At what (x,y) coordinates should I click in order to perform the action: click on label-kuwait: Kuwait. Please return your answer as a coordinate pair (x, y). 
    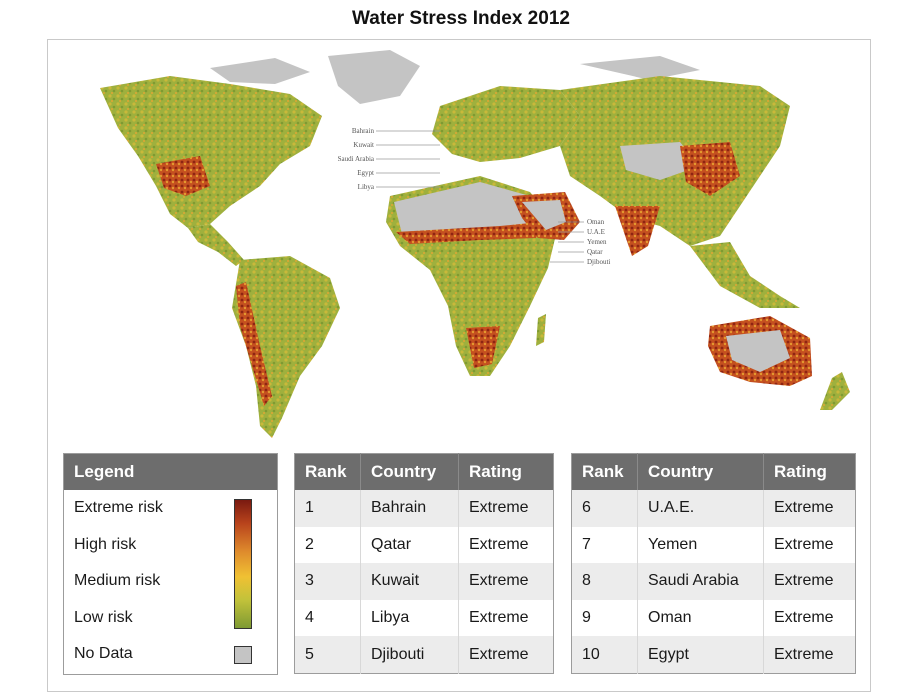
    Looking at the image, I should click on (363, 145).